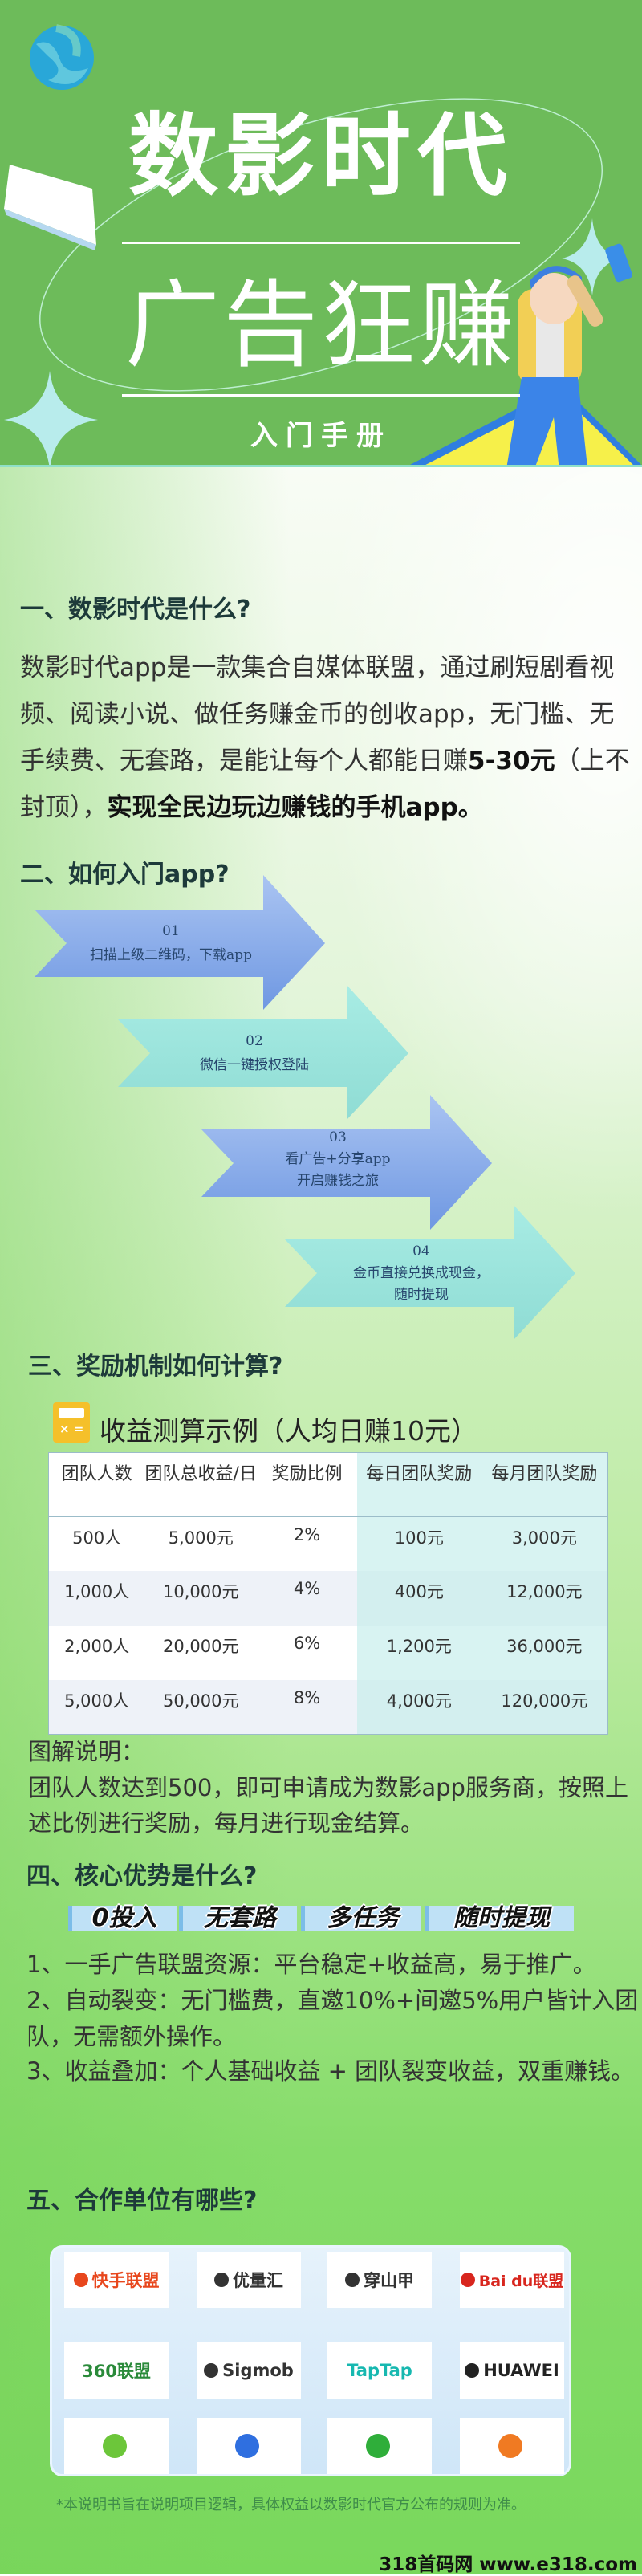  I want to click on table-row: 1,000人 10,000元 4% 400元 12,000元, so click(328, 1598).